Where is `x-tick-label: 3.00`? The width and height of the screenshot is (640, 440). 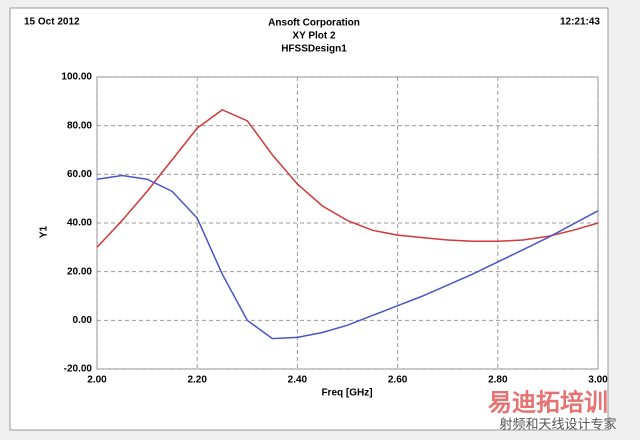
x-tick-label: 3.00 is located at coordinates (598, 380).